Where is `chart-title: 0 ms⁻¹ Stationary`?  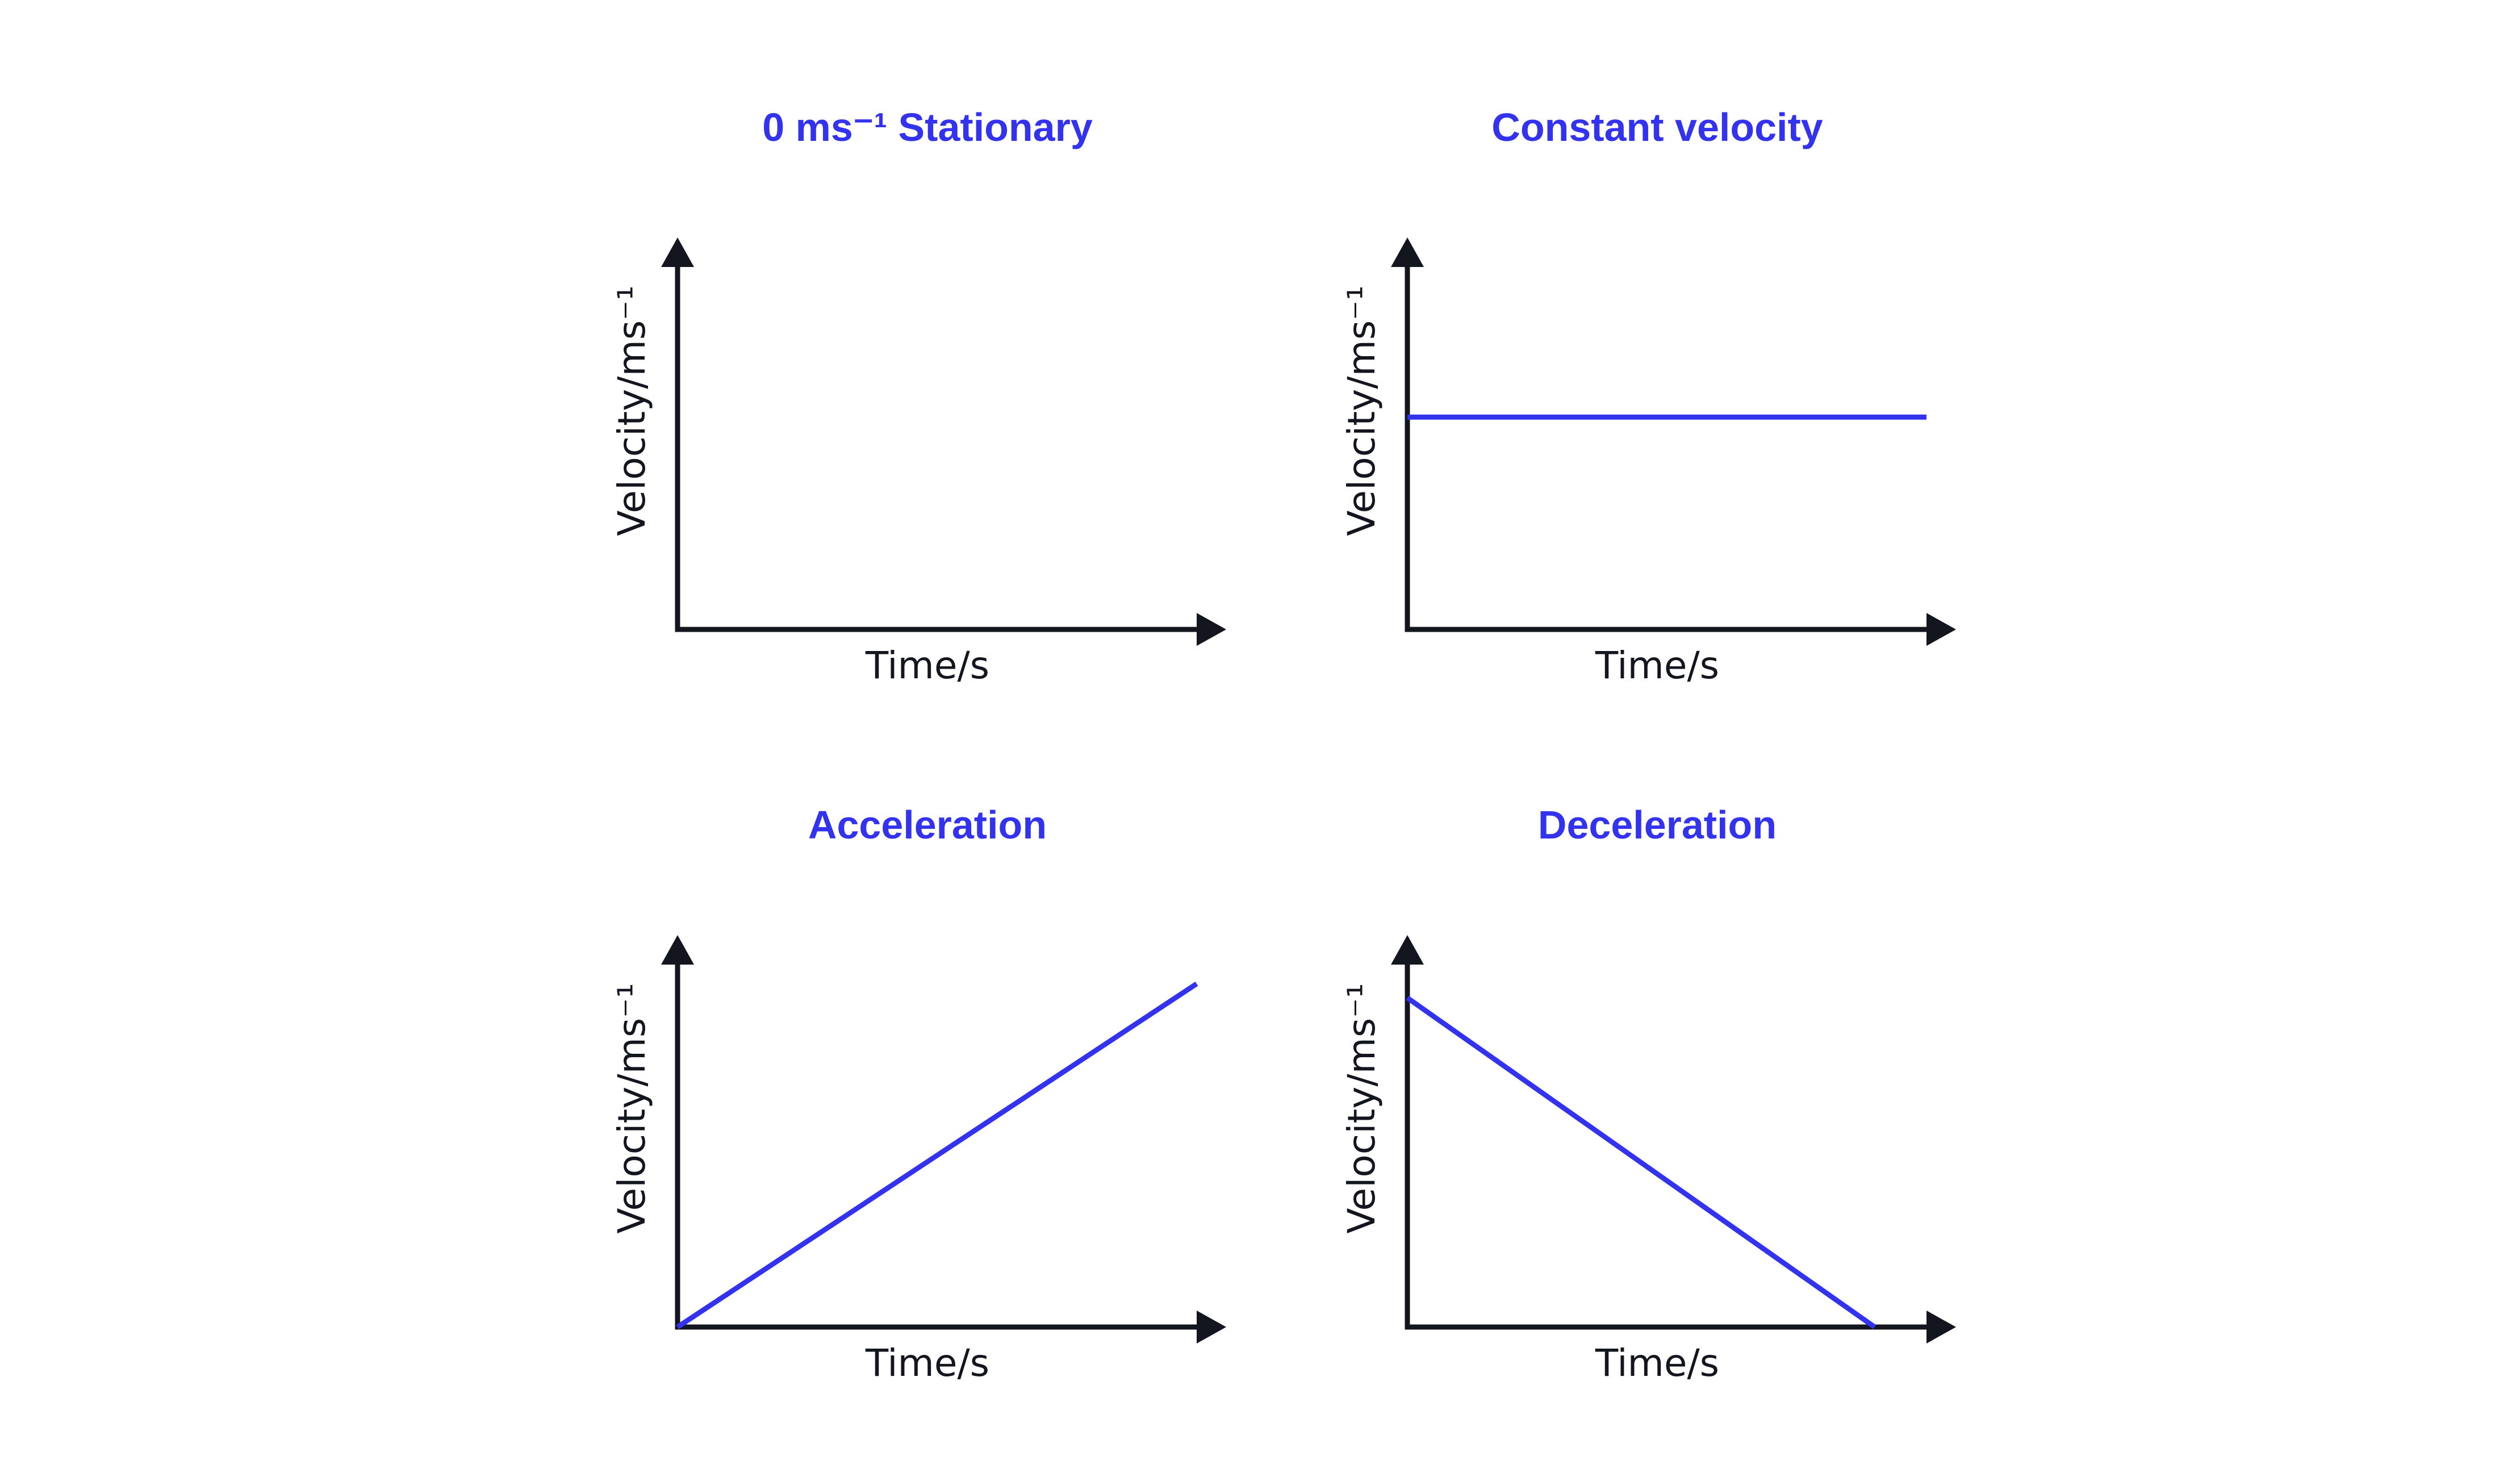
chart-title: 0 ms⁻¹ Stationary is located at coordinates (927, 127).